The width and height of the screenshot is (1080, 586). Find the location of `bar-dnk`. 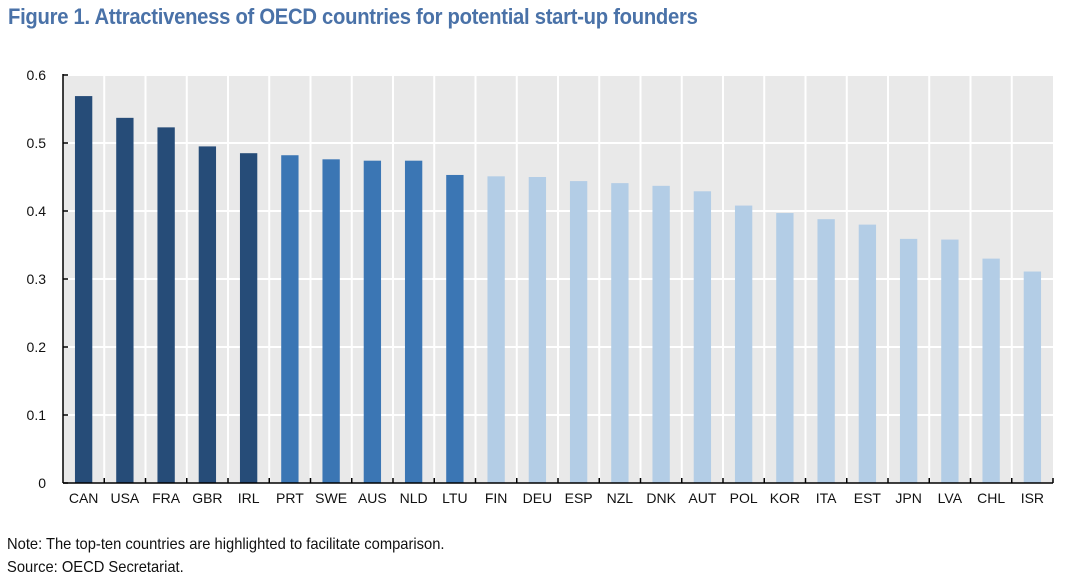

bar-dnk is located at coordinates (661, 334).